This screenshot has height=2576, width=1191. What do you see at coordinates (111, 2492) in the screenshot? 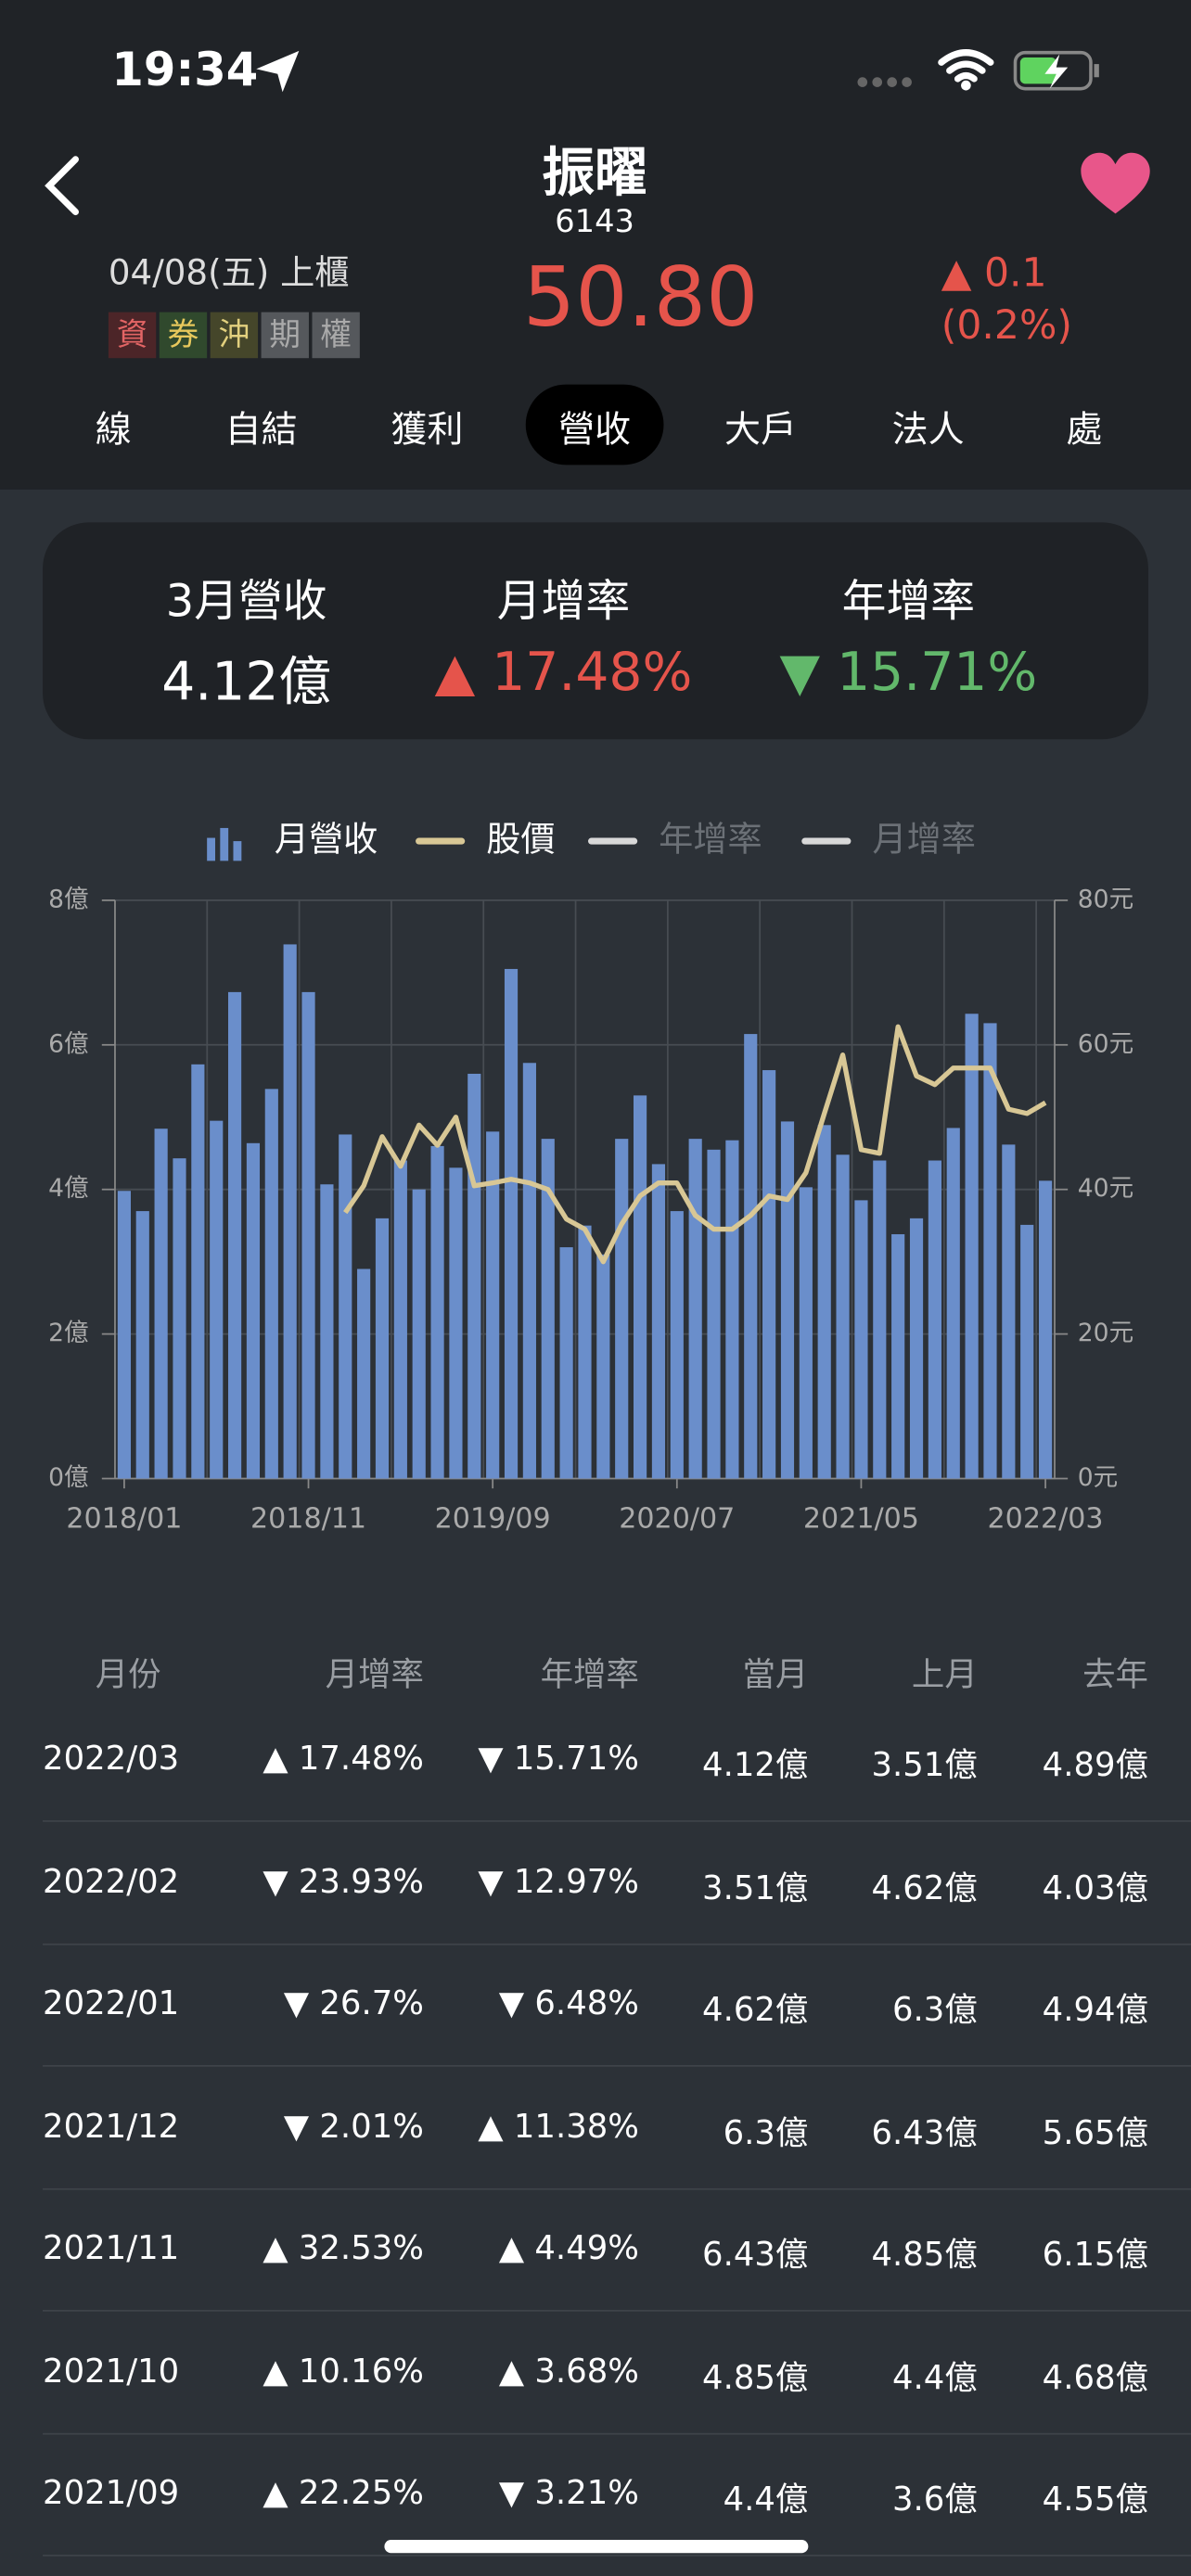
I see `table-cell: 2021/09` at bounding box center [111, 2492].